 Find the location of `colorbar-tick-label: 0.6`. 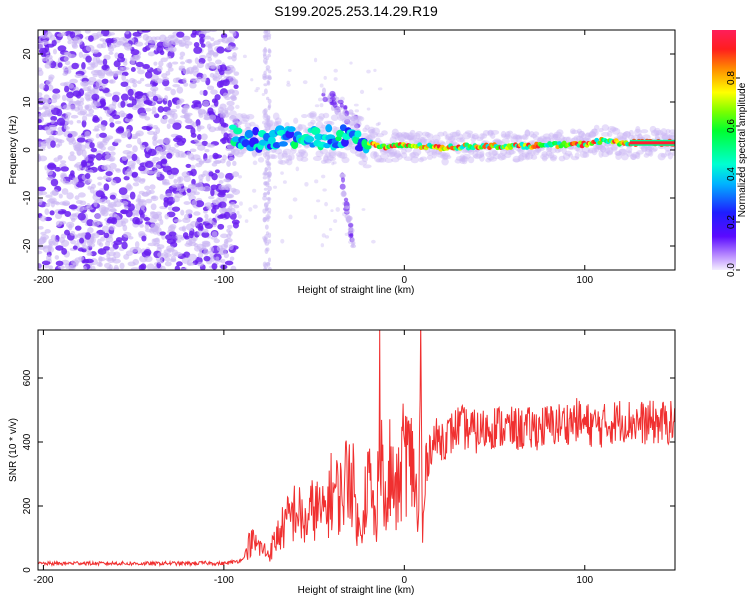

colorbar-tick-label: 0.6 is located at coordinates (731, 126).